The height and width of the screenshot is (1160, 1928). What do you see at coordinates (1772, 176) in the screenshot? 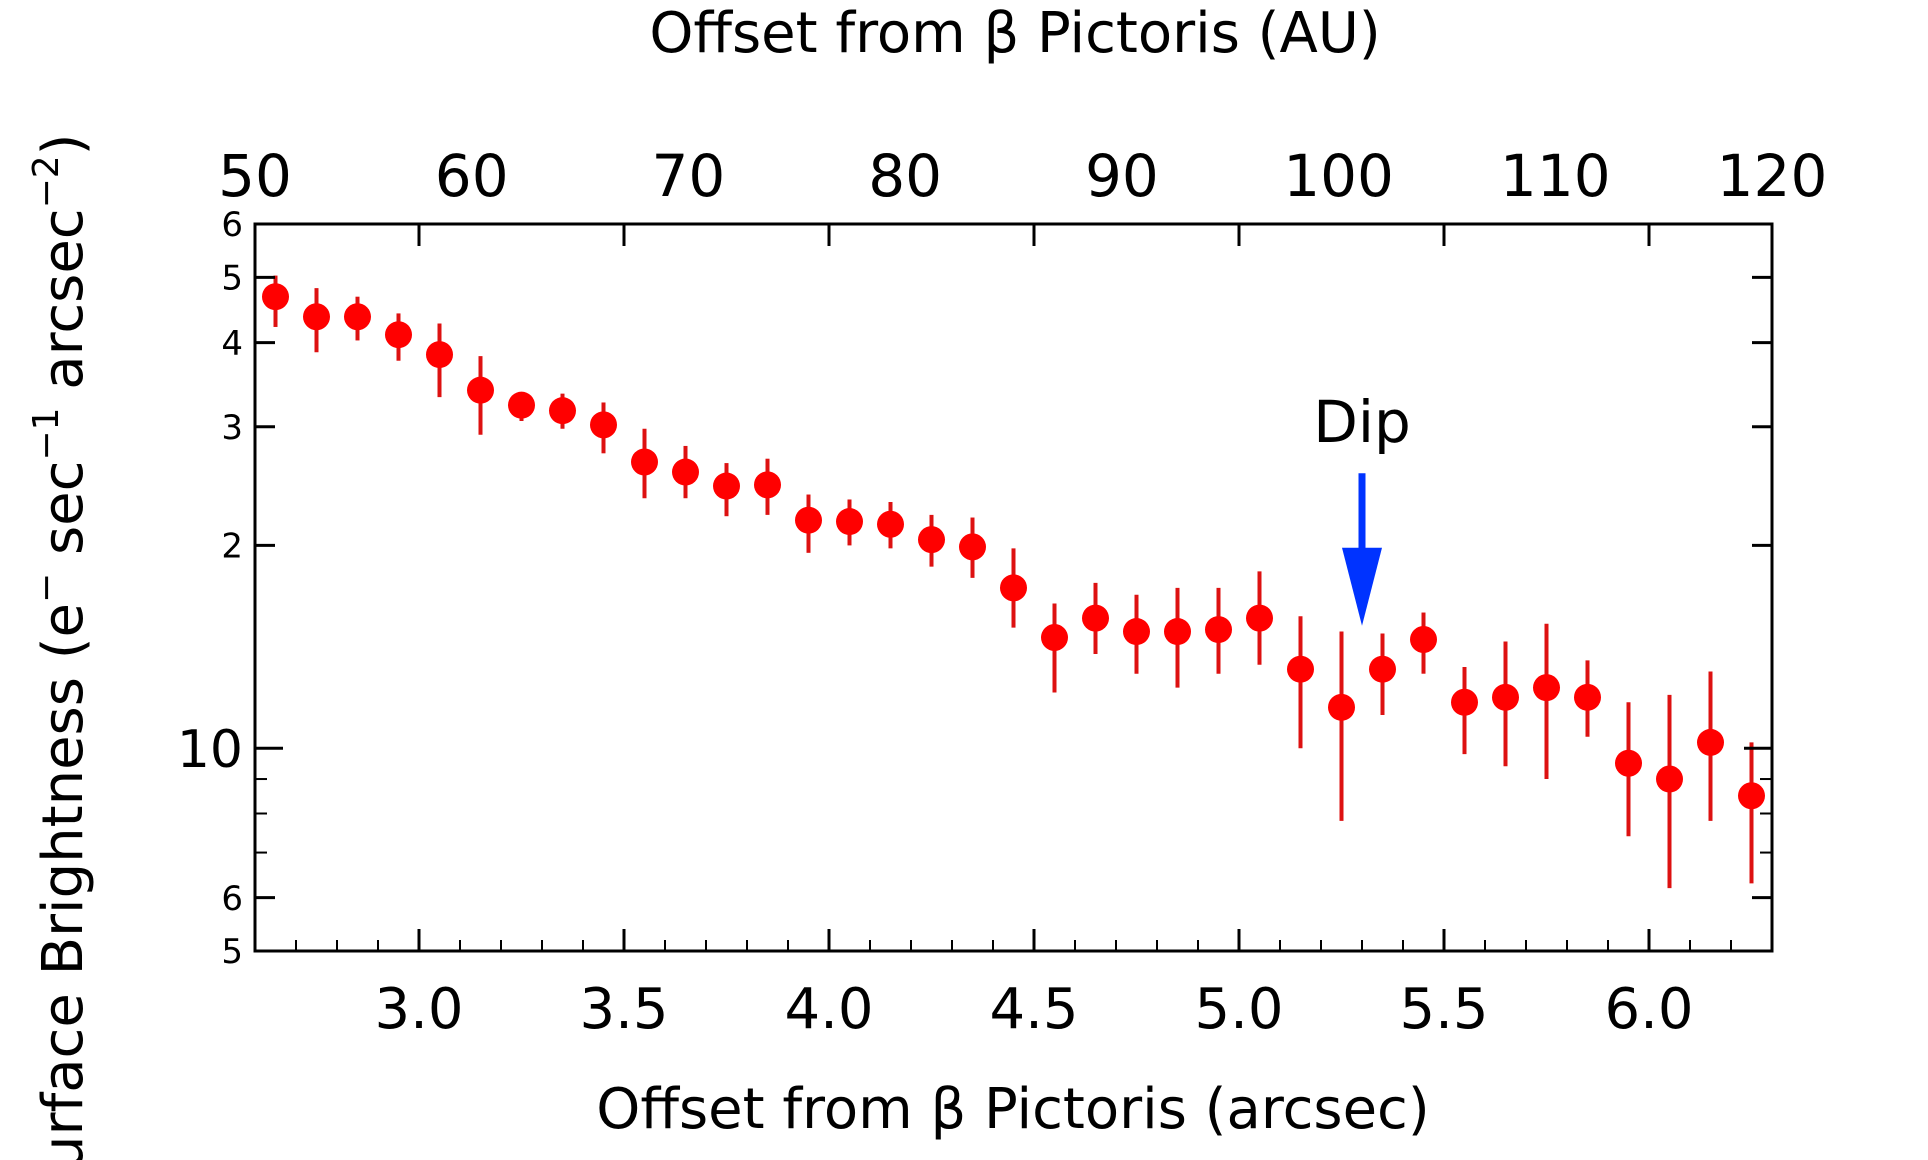
I see `top-x-tick-label: 120` at bounding box center [1772, 176].